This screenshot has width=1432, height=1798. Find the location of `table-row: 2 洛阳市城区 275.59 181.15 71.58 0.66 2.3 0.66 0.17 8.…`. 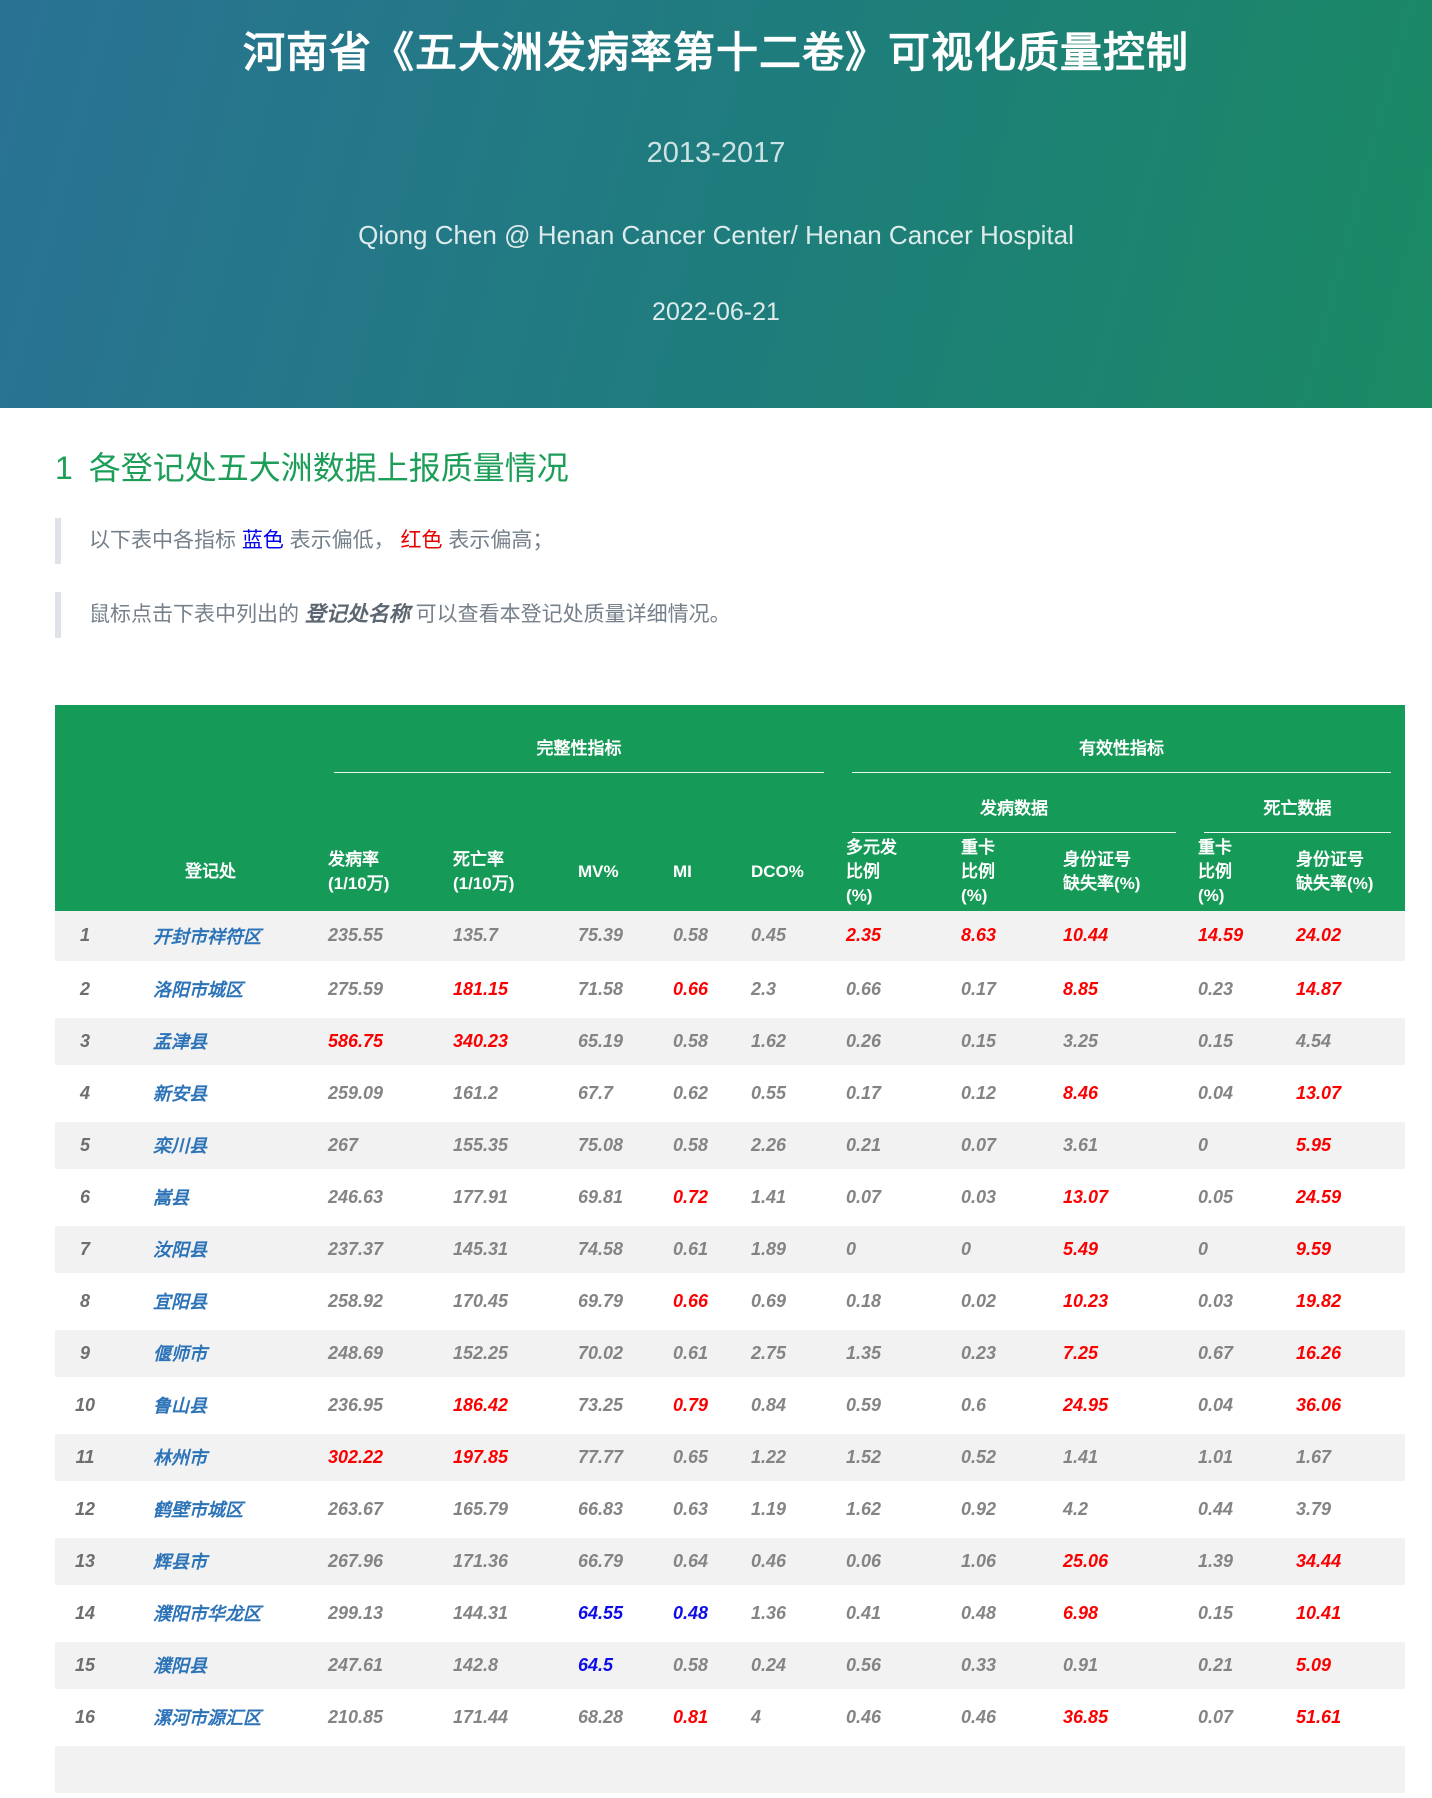

table-row: 2 洛阳市城区 275.59 181.15 71.58 0.66 2.3 0.66 0.17 8.… is located at coordinates (730, 989).